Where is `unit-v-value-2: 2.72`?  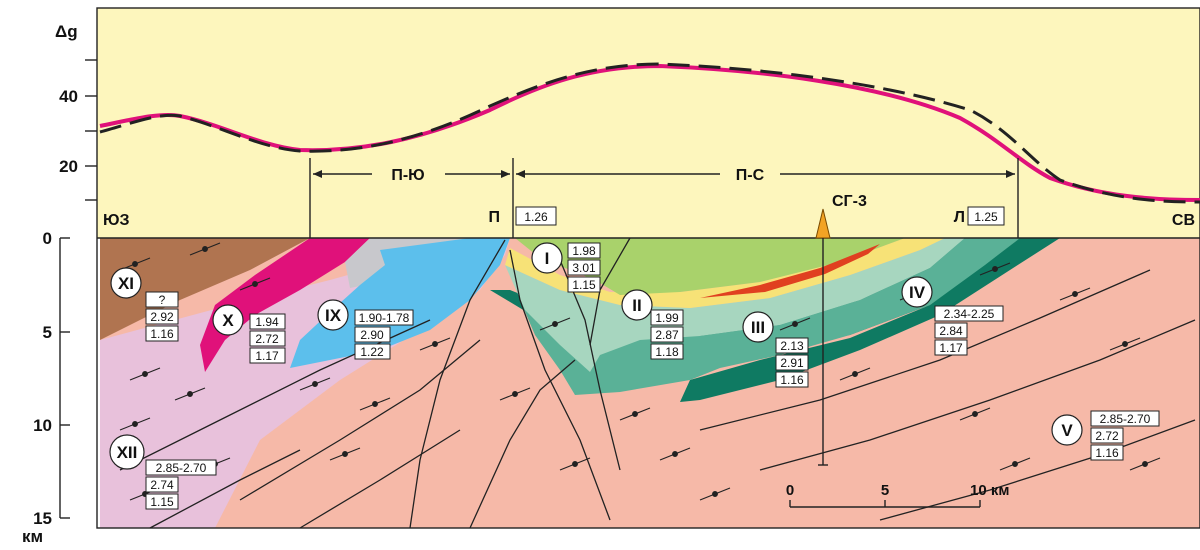
unit-v-value-2: 2.72 is located at coordinates (1107, 436).